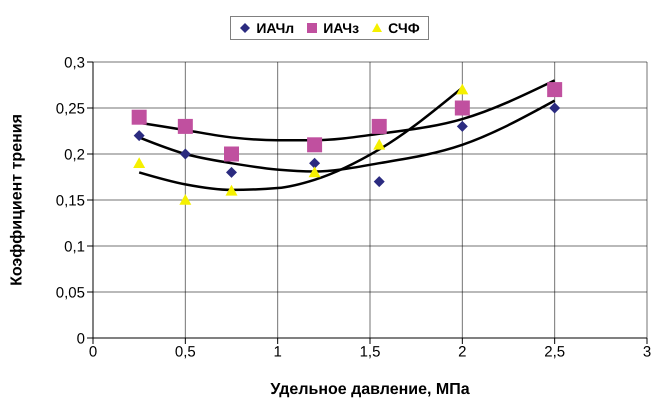 Image resolution: width=659 pixels, height=408 pixels. Describe the element at coordinates (403, 28) in the screenshot. I see `legend-label: СЧФ` at that location.